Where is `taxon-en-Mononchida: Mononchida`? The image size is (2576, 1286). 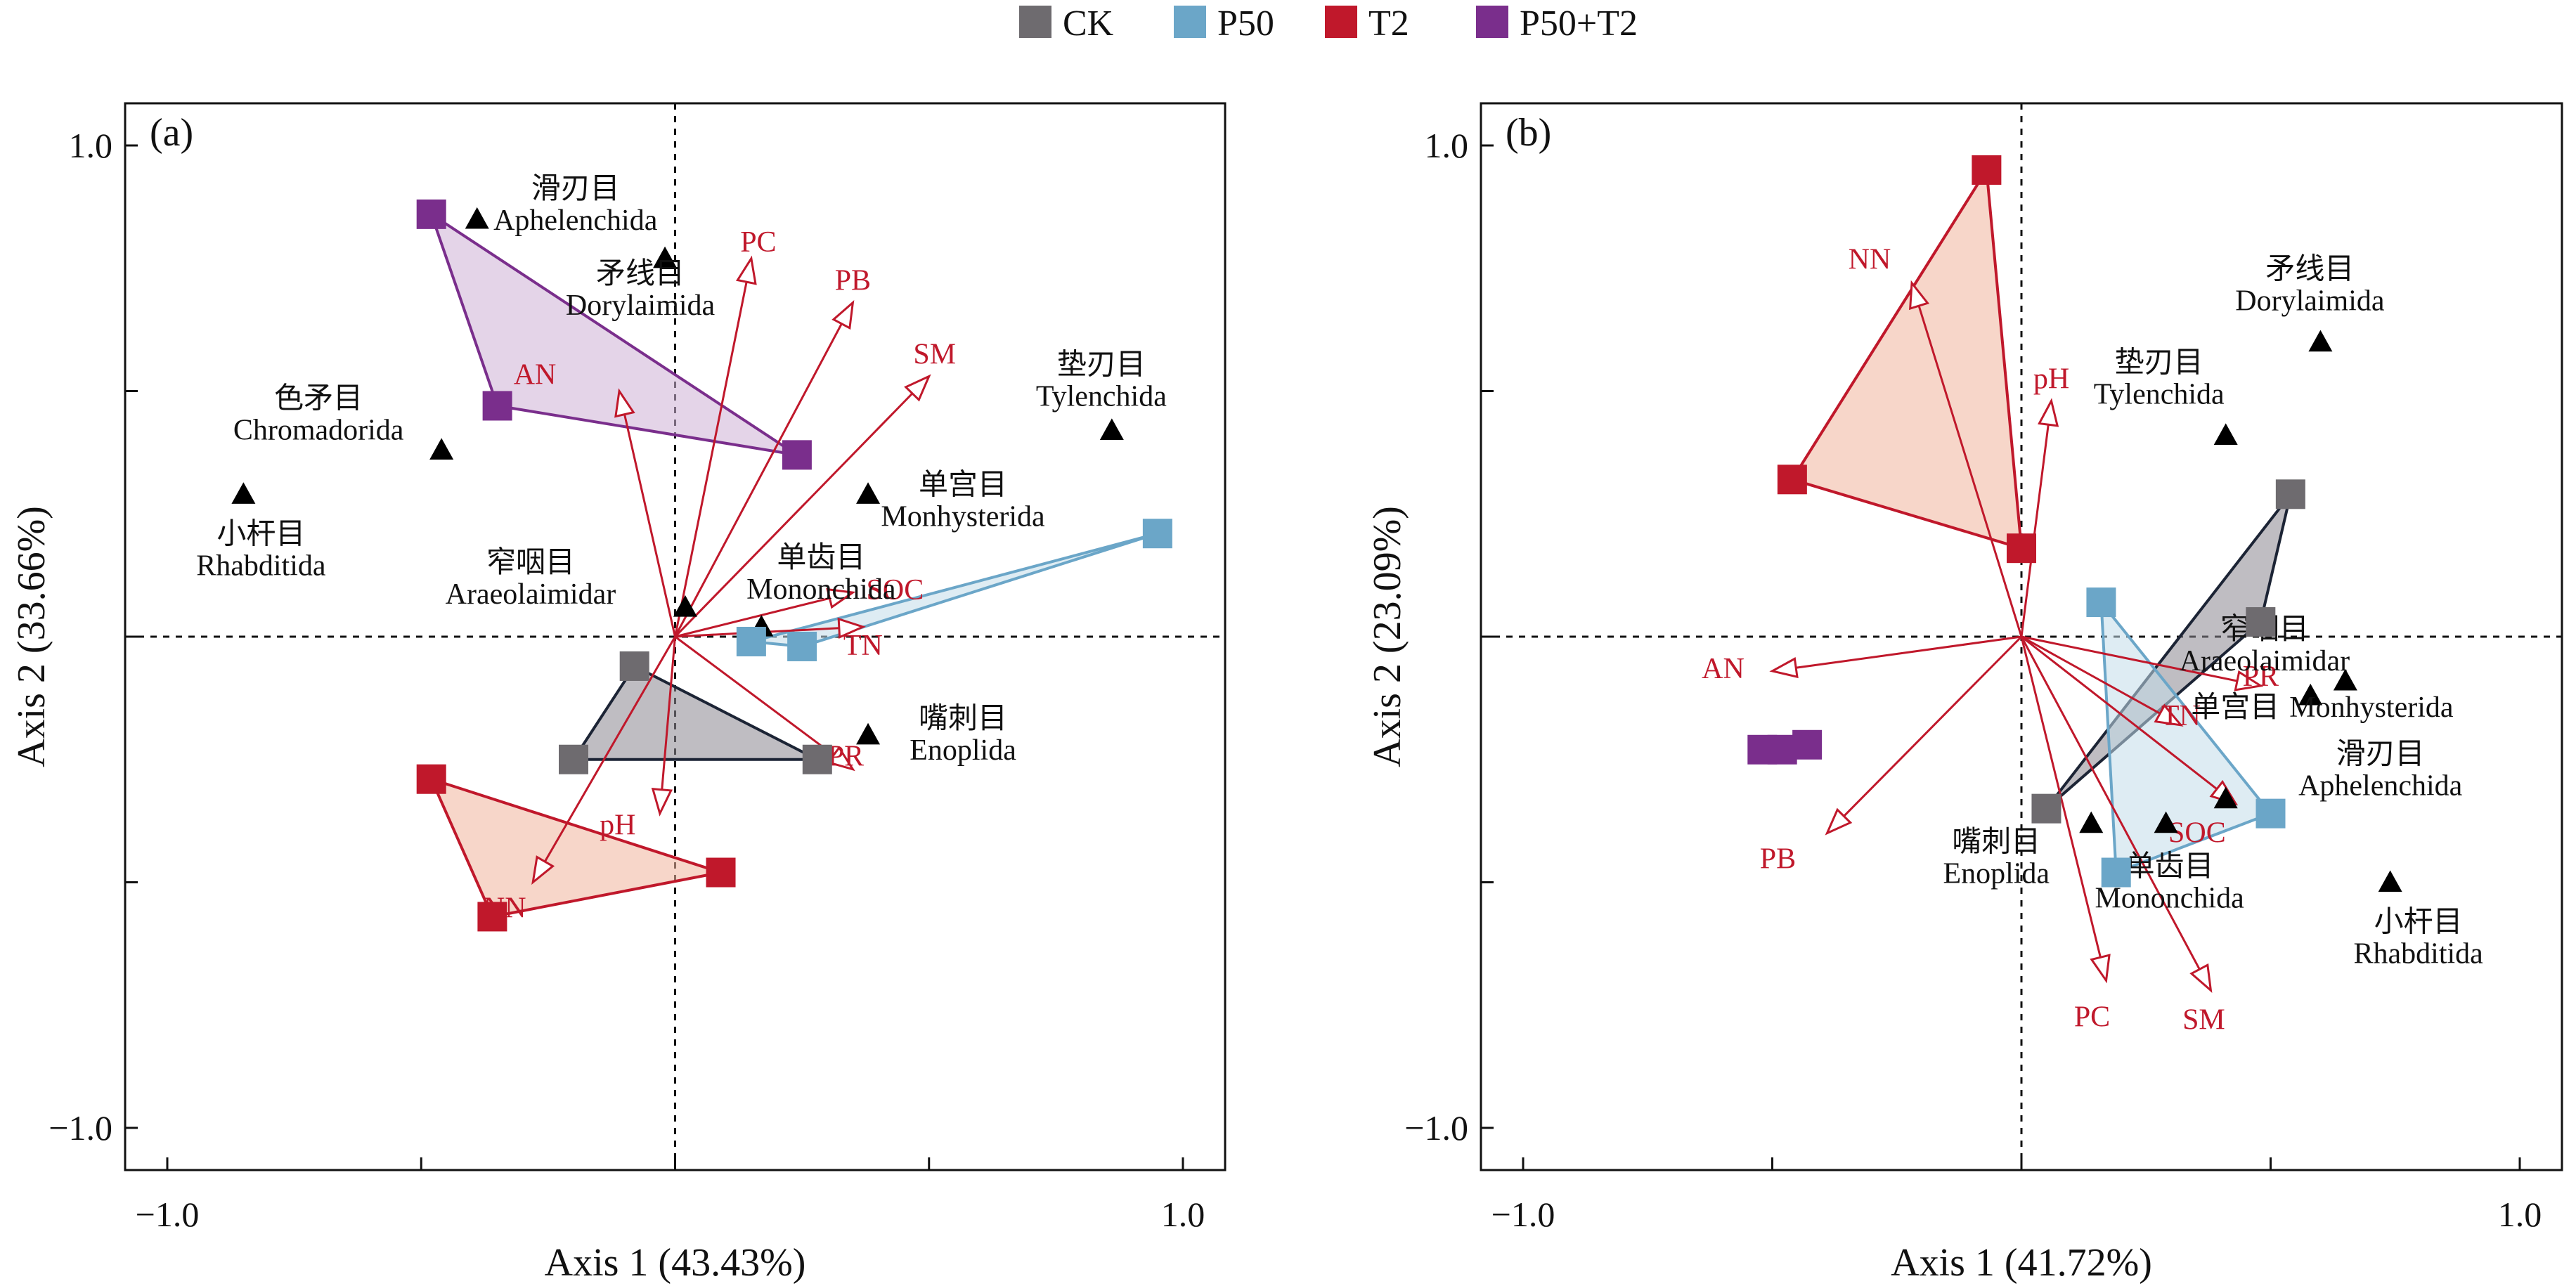
taxon-en-Mononchida: Mononchida is located at coordinates (821, 589).